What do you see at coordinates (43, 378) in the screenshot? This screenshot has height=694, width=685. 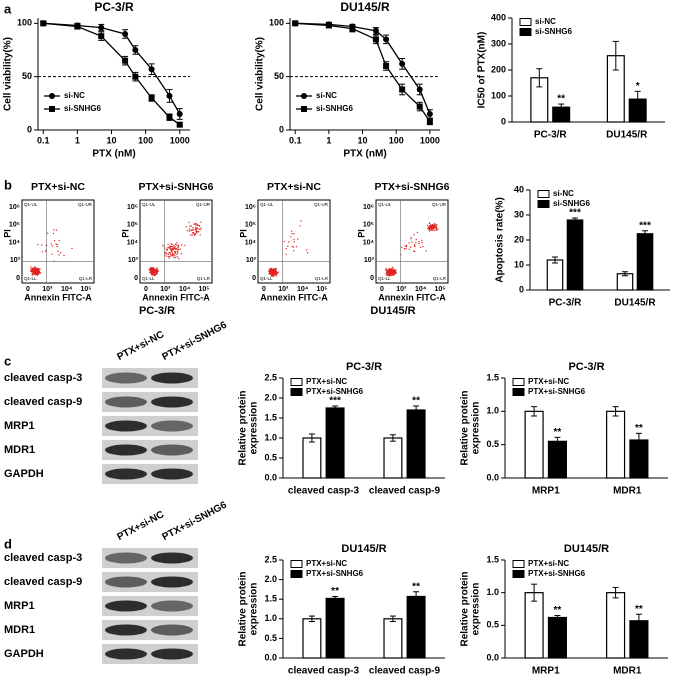 I see `blot-row-label: cleaved casp-3` at bounding box center [43, 378].